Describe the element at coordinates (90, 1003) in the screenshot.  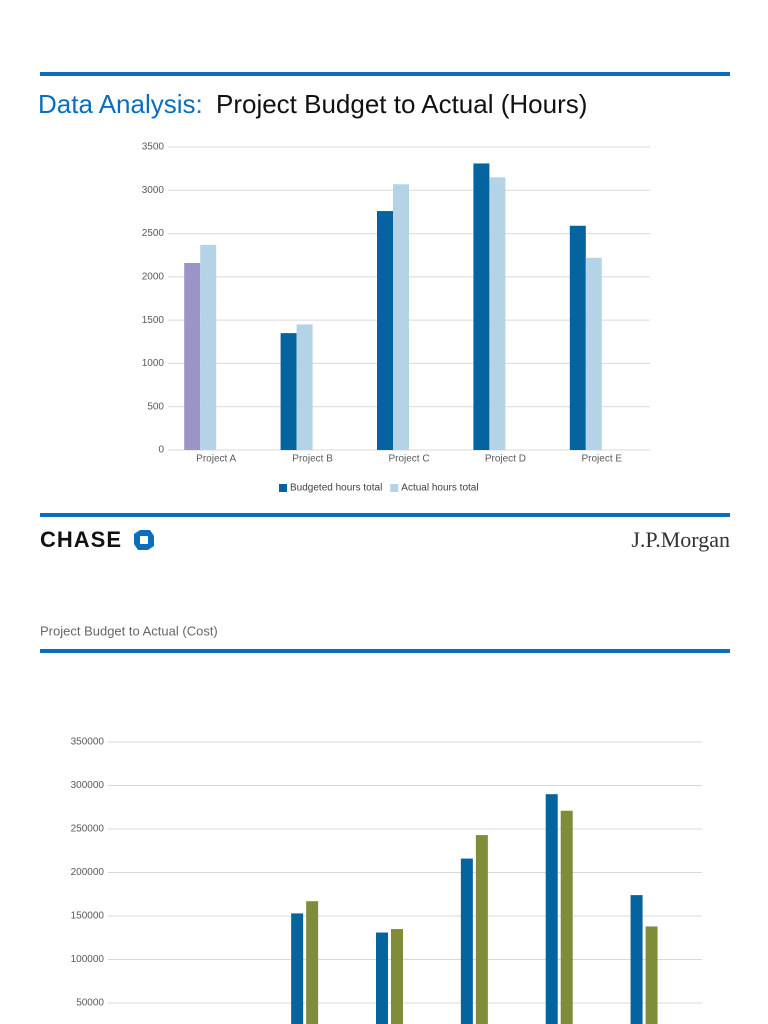
I see `y-tick-label: 50000` at that location.